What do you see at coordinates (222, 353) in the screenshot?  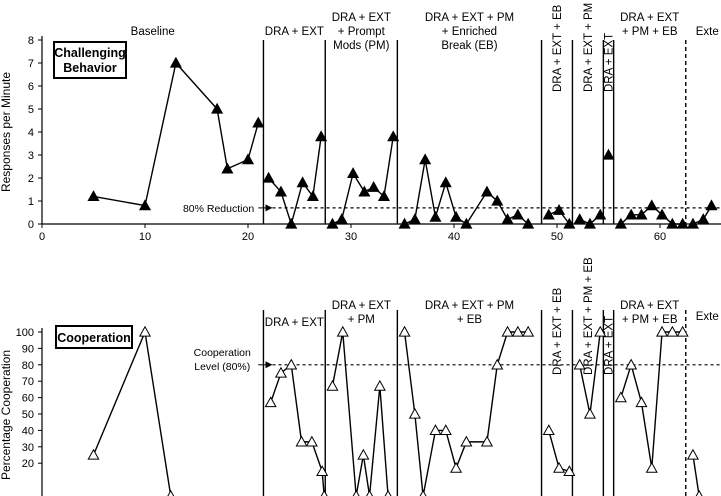 I see `criterion-label-line: Cooperation` at bounding box center [222, 353].